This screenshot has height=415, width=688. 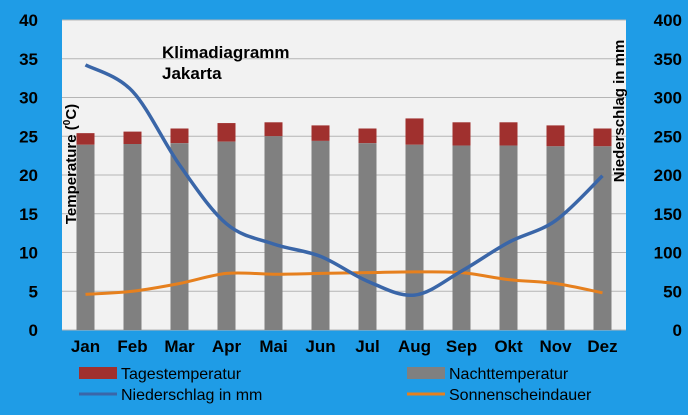 I want to click on x-axis-ticks: Jan Feb Mar Apr Mai Jun Jul Aug Sep Okt Nov Dez, so click(x=344, y=346).